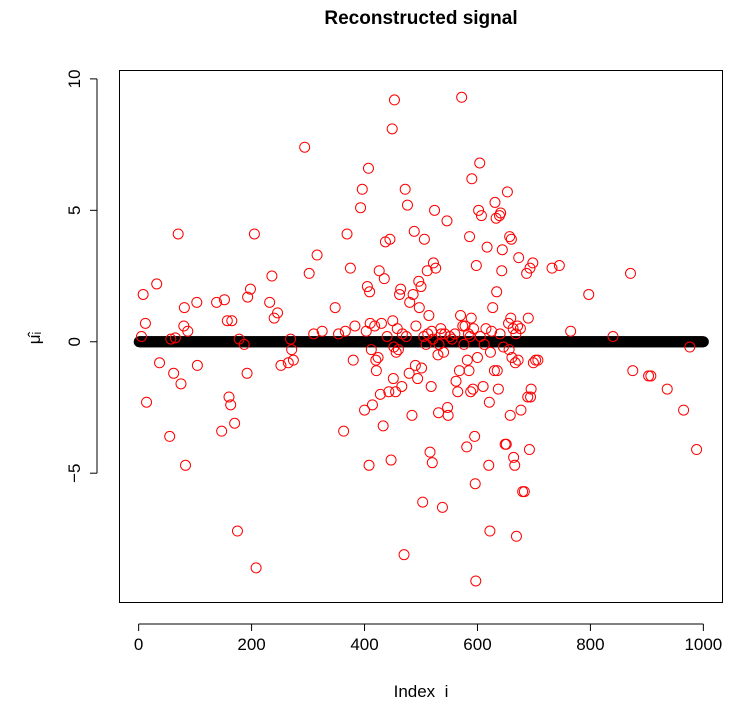 The height and width of the screenshot is (707, 729). Describe the element at coordinates (364, 644) in the screenshot. I see `x-tick-label: 400` at that location.